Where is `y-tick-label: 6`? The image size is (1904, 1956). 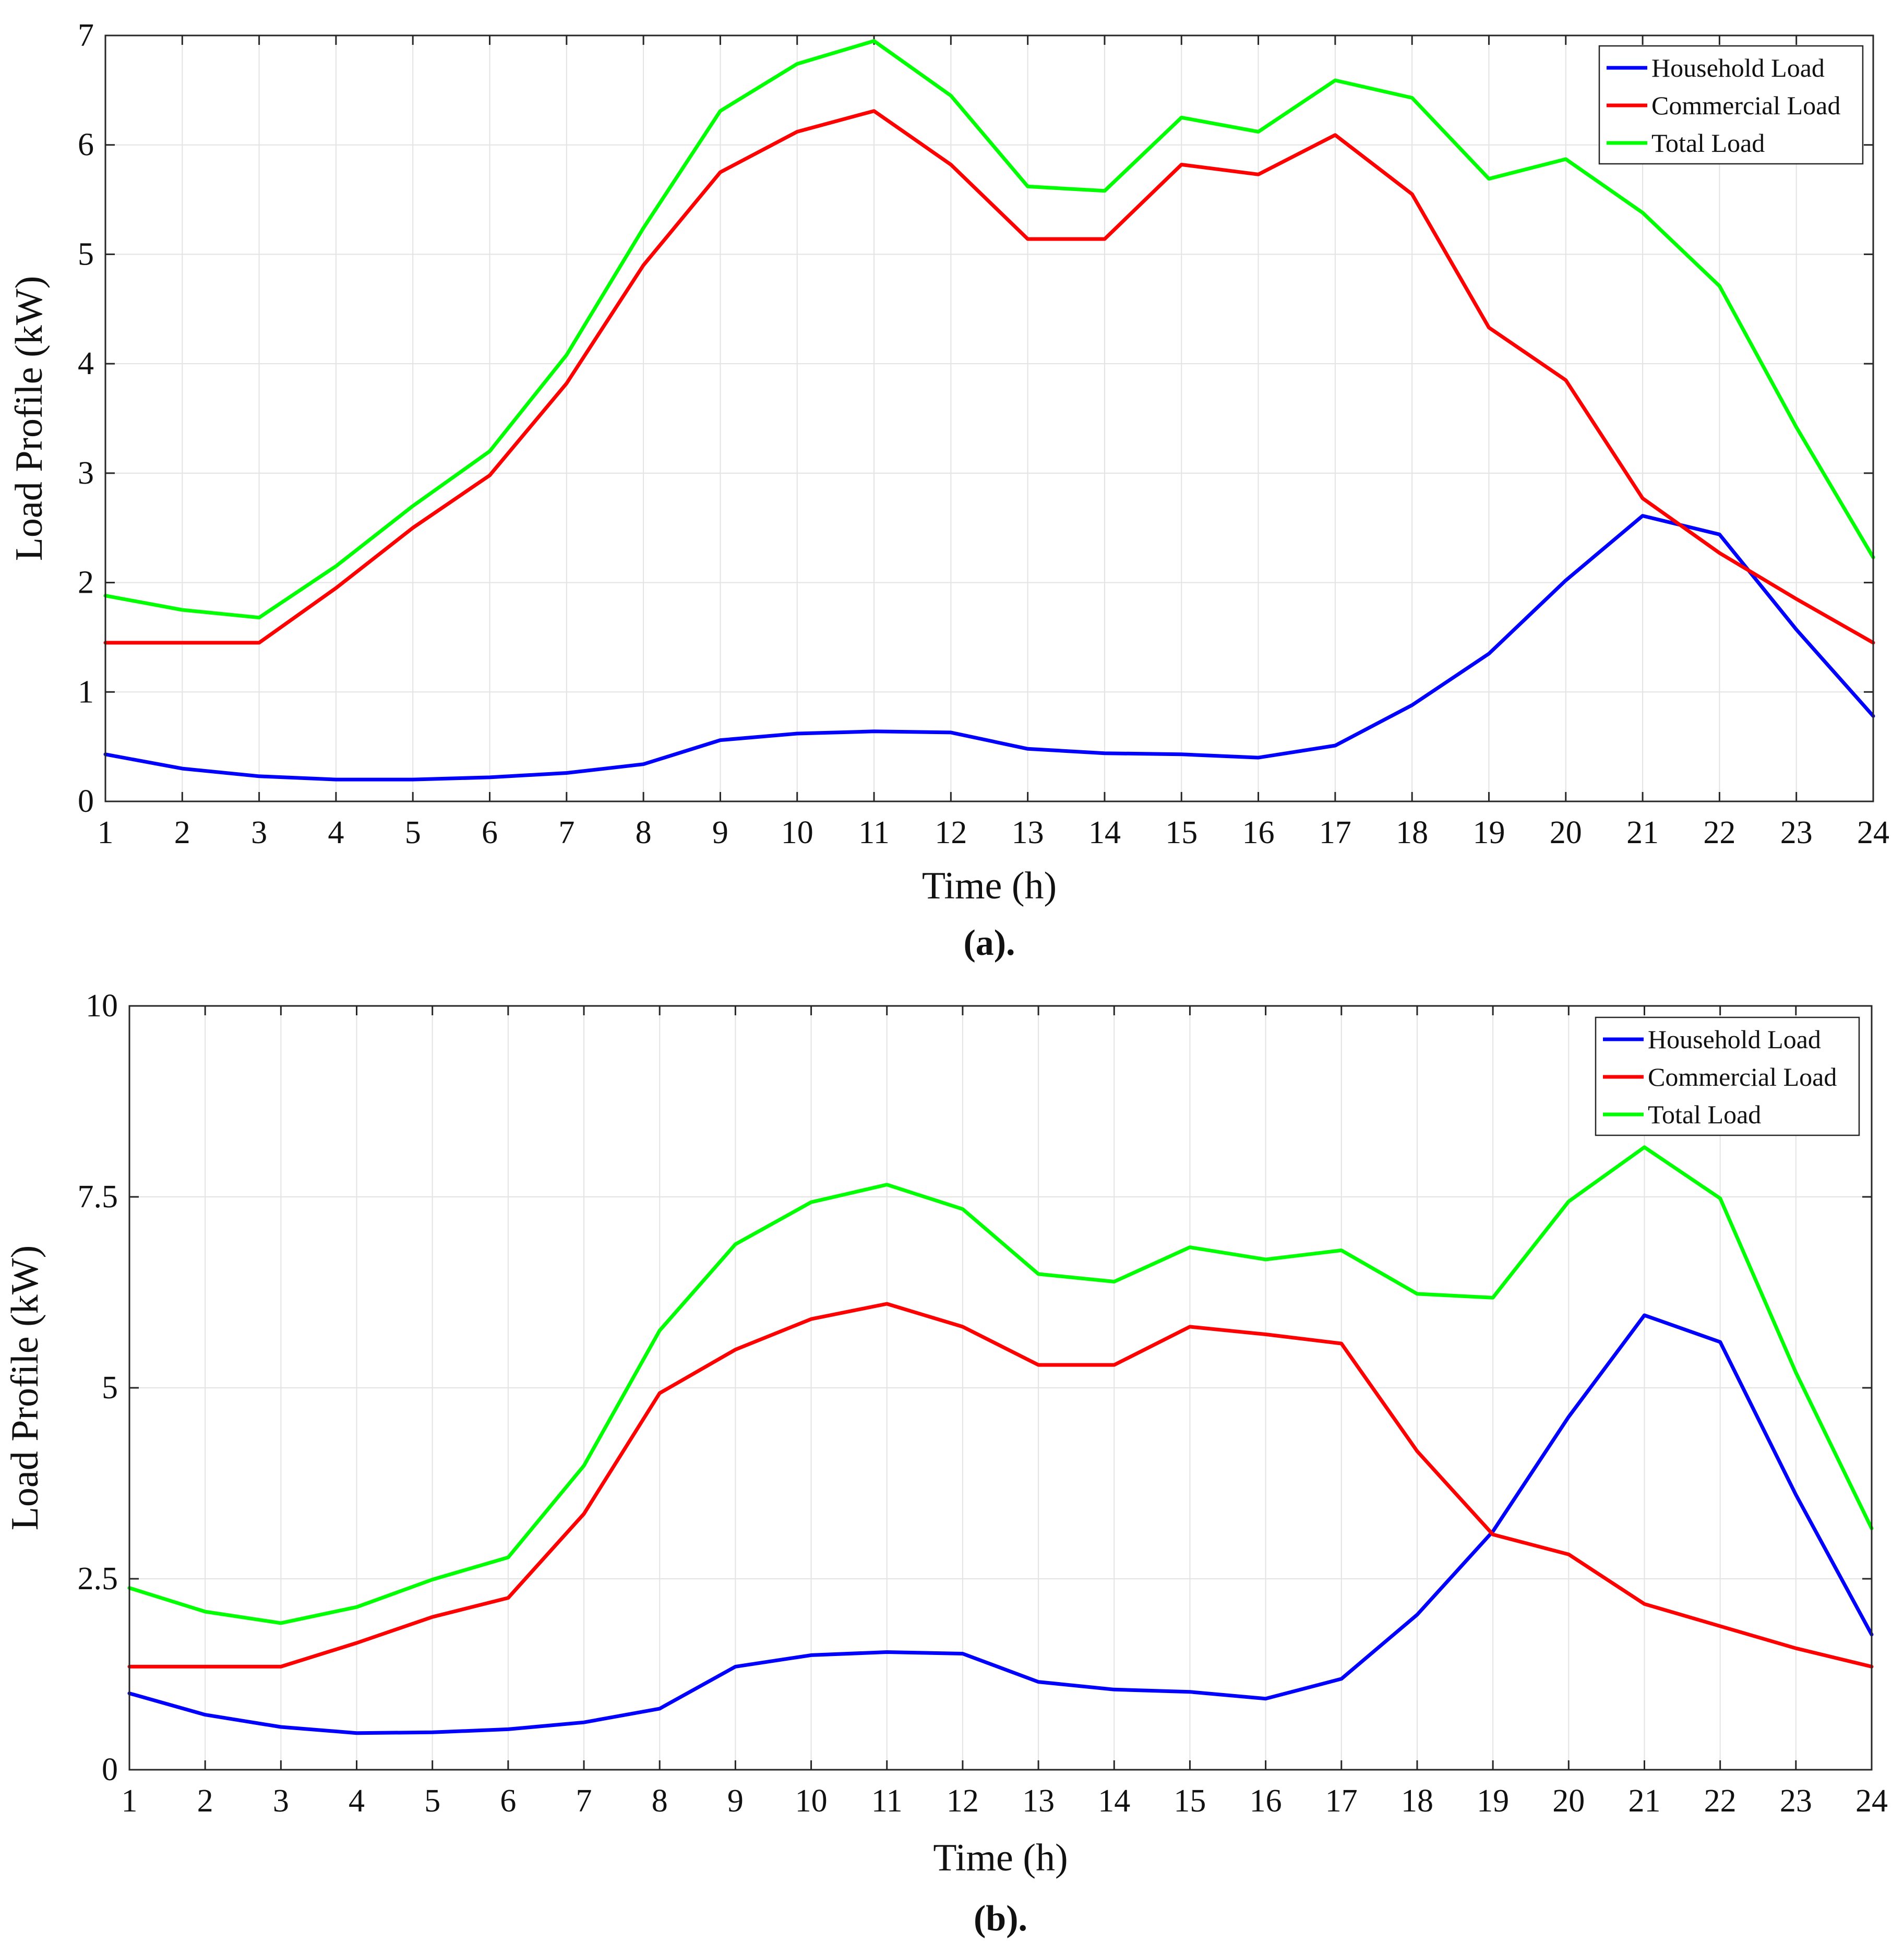 y-tick-label: 6 is located at coordinates (86, 145).